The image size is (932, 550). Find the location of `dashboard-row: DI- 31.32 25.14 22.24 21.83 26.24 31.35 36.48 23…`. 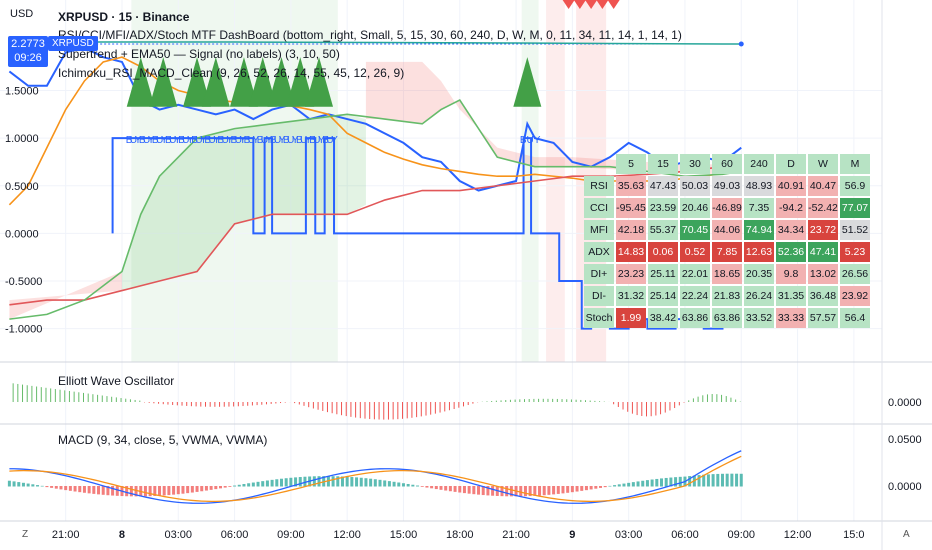

dashboard-row: DI- 31.32 25.14 22.24 21.83 26.24 31.35 36.48 23… is located at coordinates (727, 296).